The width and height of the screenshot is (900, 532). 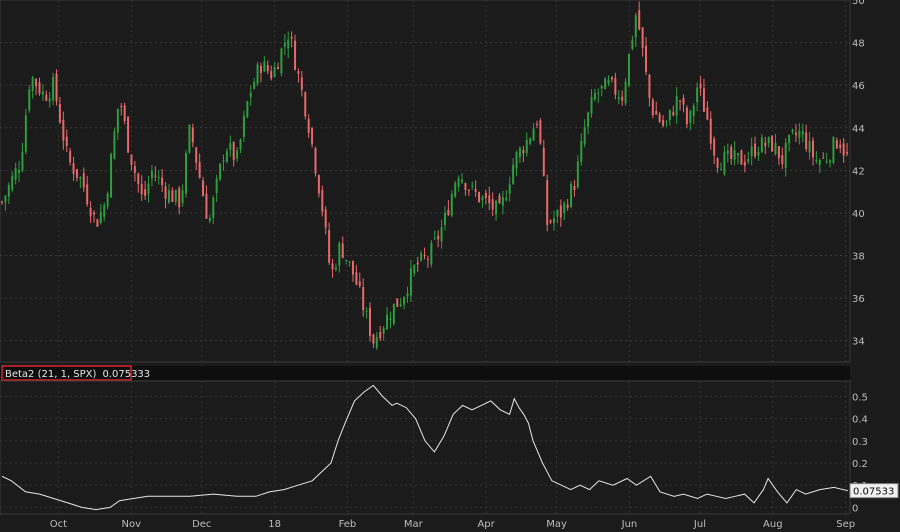 What do you see at coordinates (131, 524) in the screenshot?
I see `x-tick-label-1: Nov` at bounding box center [131, 524].